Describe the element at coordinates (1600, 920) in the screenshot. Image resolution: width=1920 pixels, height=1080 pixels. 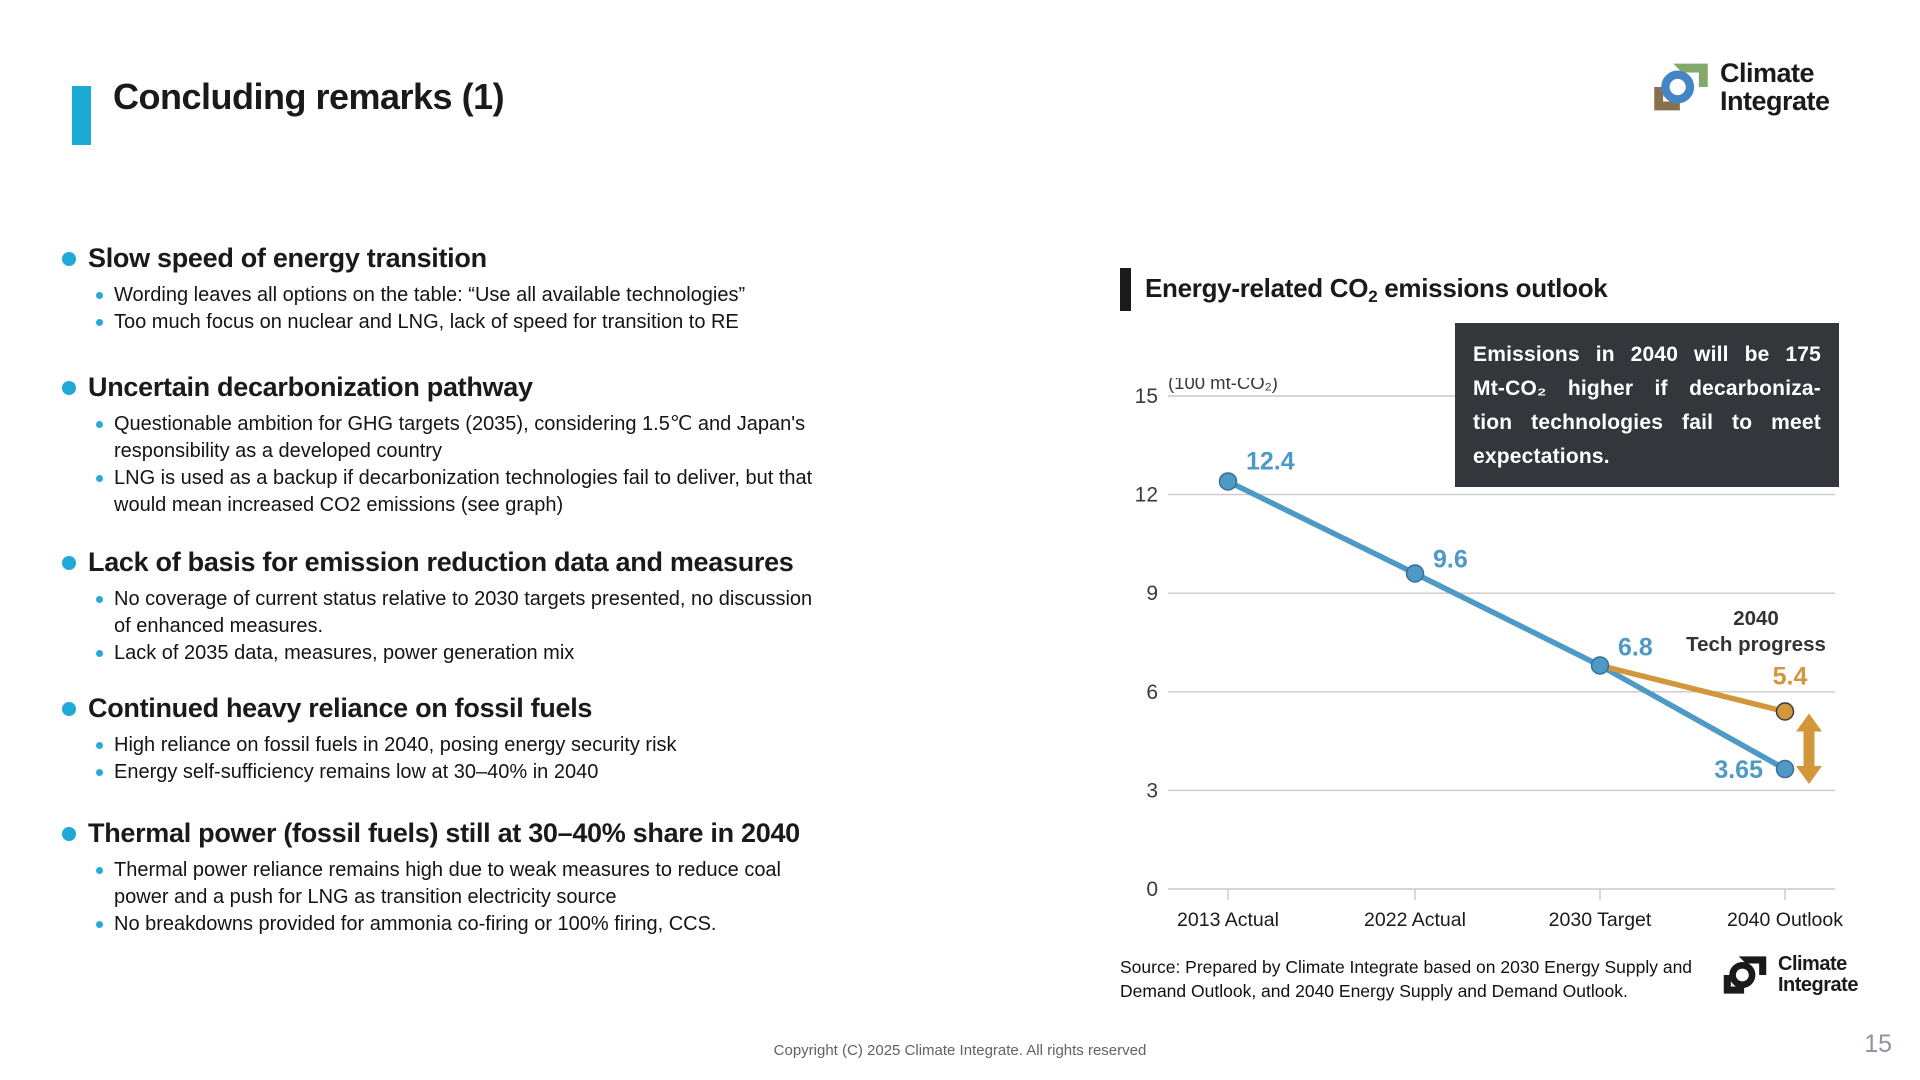
I see `x-category-label: 2030 Target` at that location.